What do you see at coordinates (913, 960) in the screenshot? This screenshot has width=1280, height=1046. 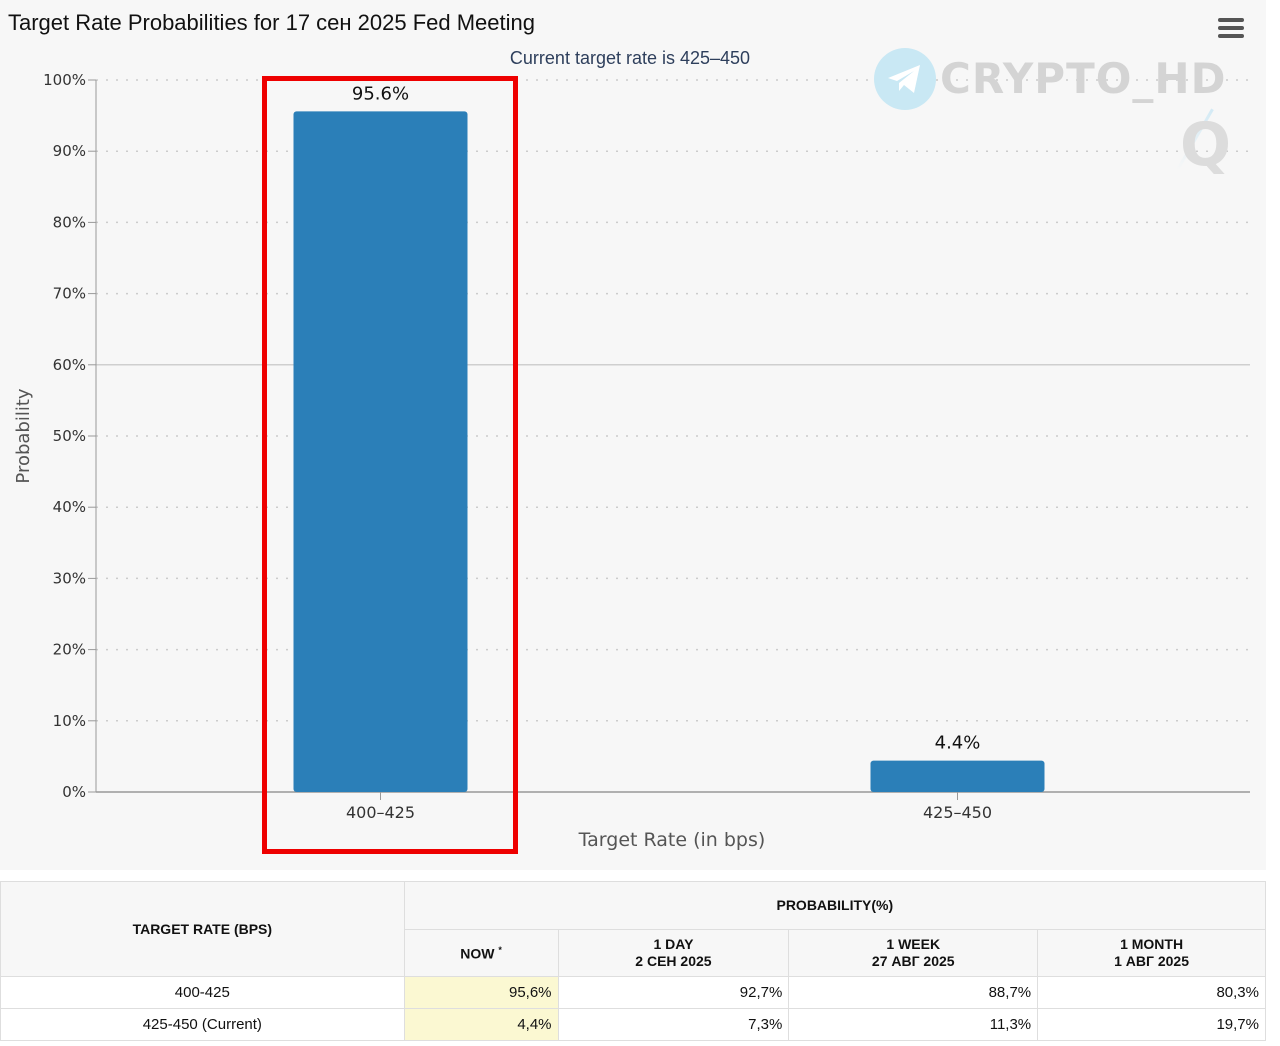 I see `header-1-week-line2: 27 АВГ 2025` at bounding box center [913, 960].